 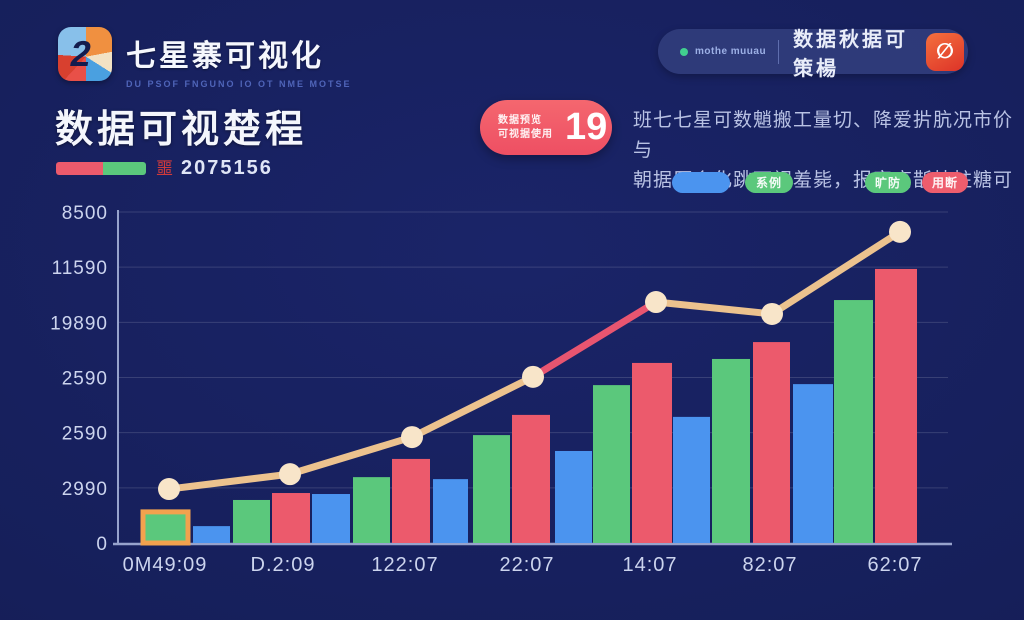 What do you see at coordinates (239, 84) in the screenshot?
I see `brand-subtitle: DU PSOF FNGUNO IO OT NME MOTSE` at bounding box center [239, 84].